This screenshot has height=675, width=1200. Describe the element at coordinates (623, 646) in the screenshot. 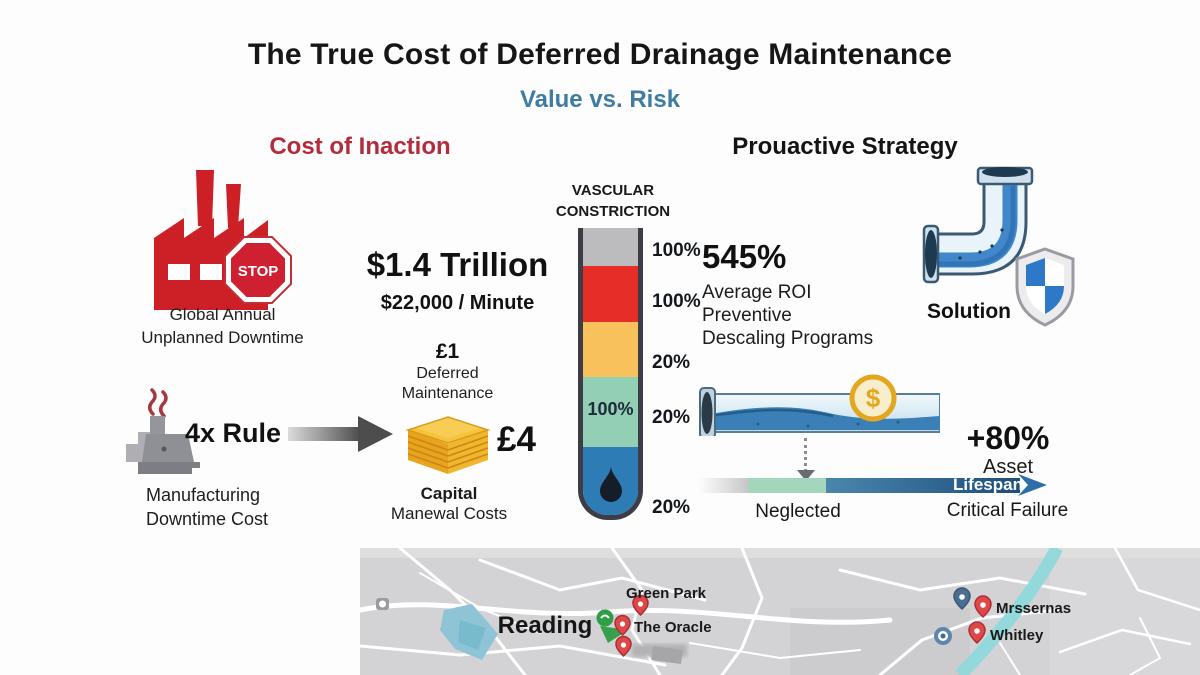

I see `map-pin-unlabeled` at that location.